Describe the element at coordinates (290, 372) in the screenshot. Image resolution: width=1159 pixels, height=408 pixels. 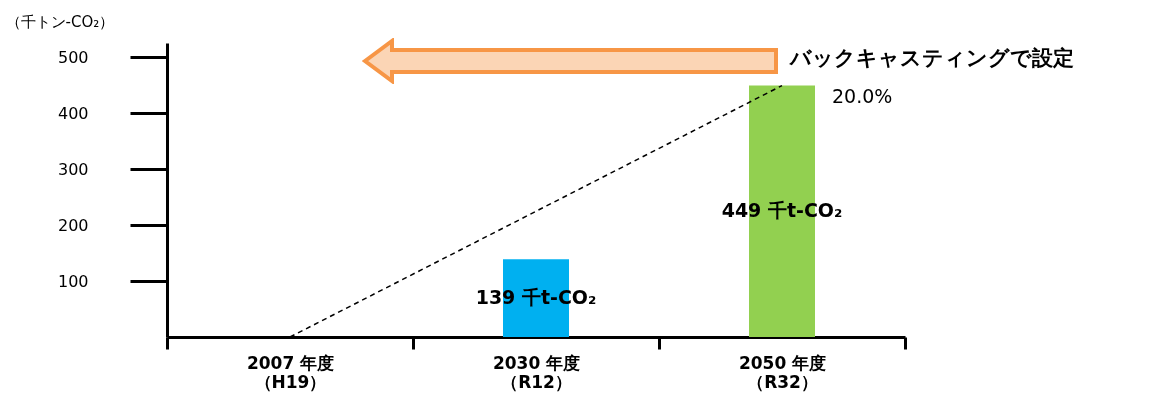
I see `x-tick-label: 2007 年度（H19）` at that location.